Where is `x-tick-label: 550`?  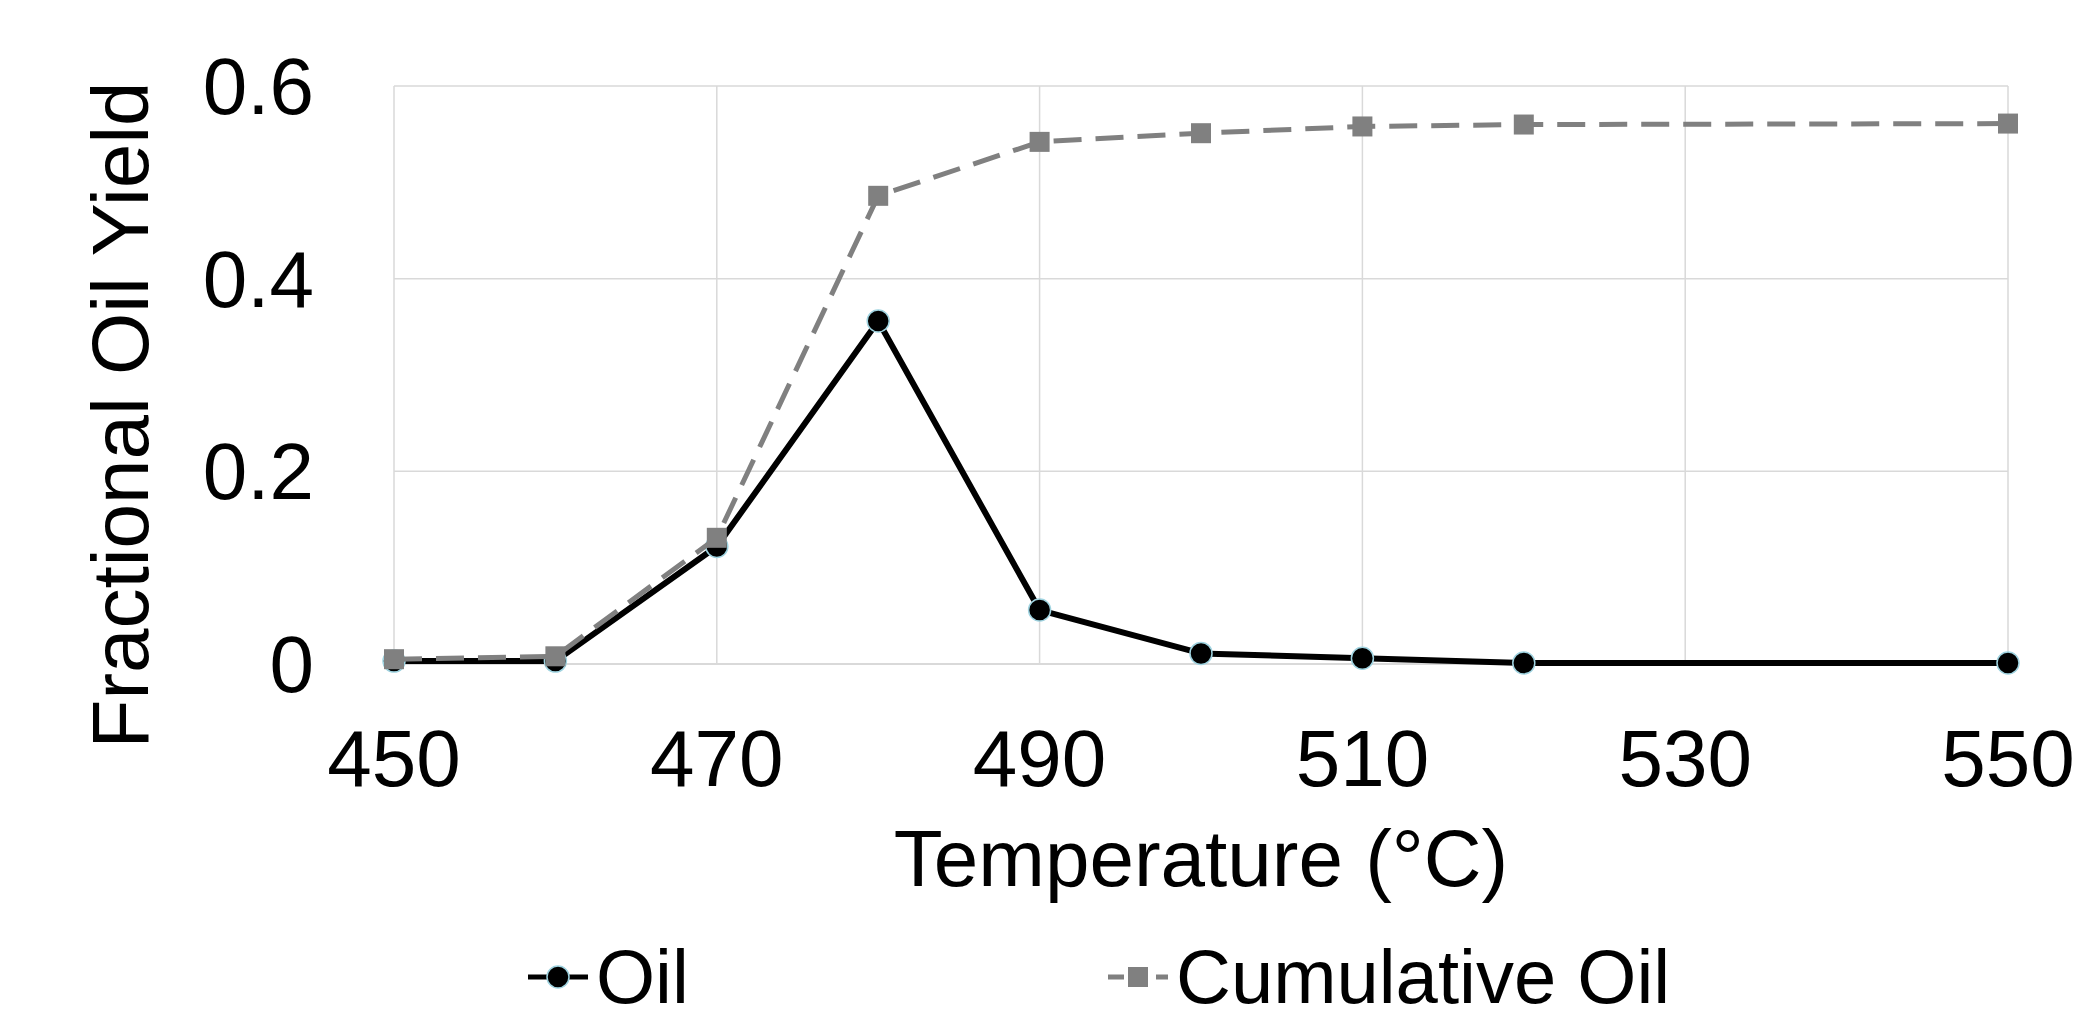 x-tick-label: 550 is located at coordinates (2008, 758).